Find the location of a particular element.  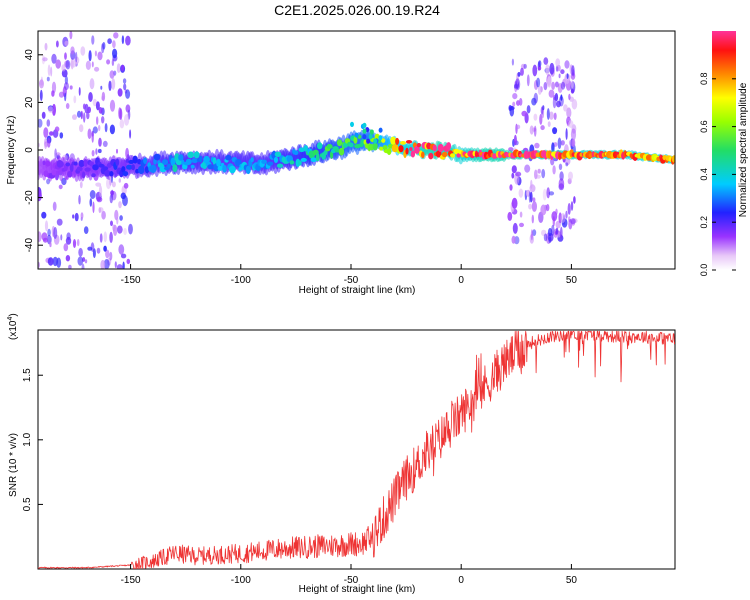

y-tick-label: -20 is located at coordinates (29, 197).